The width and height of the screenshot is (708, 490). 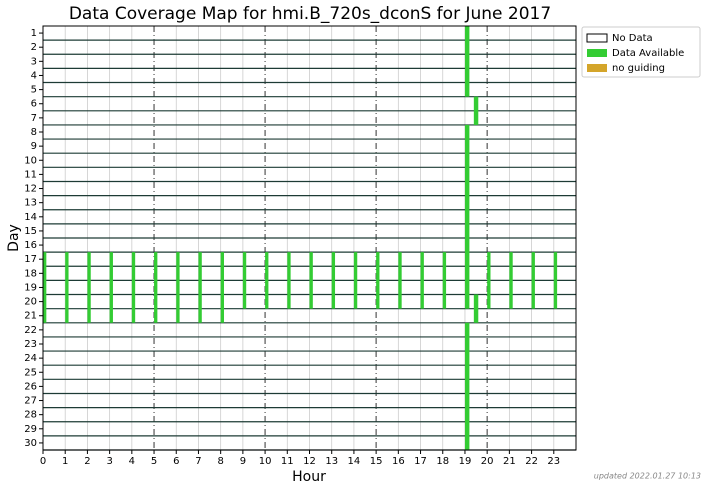 What do you see at coordinates (30, 231) in the screenshot?
I see `y-tick-label: 15` at bounding box center [30, 231].